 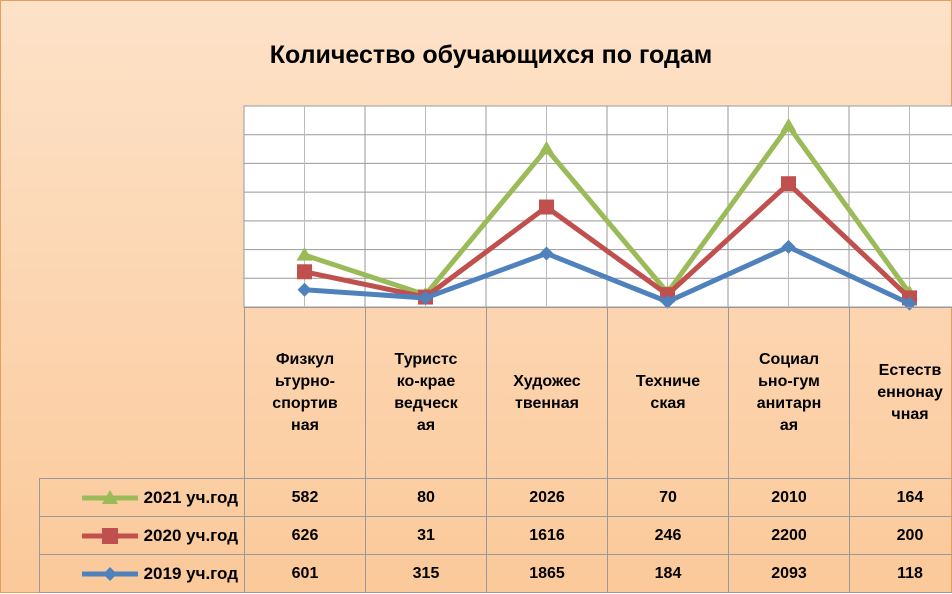 What do you see at coordinates (900, 393) in the screenshot?
I see `category-header: Естественнонаучная` at bounding box center [900, 393].